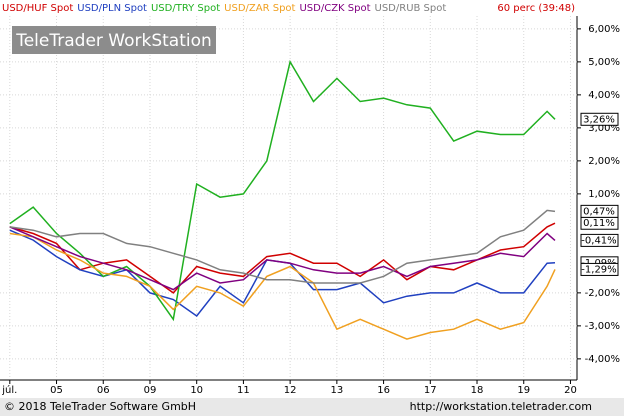 This screenshot has height=416, width=624. I want to click on x-tick-label: júl., so click(9, 390).